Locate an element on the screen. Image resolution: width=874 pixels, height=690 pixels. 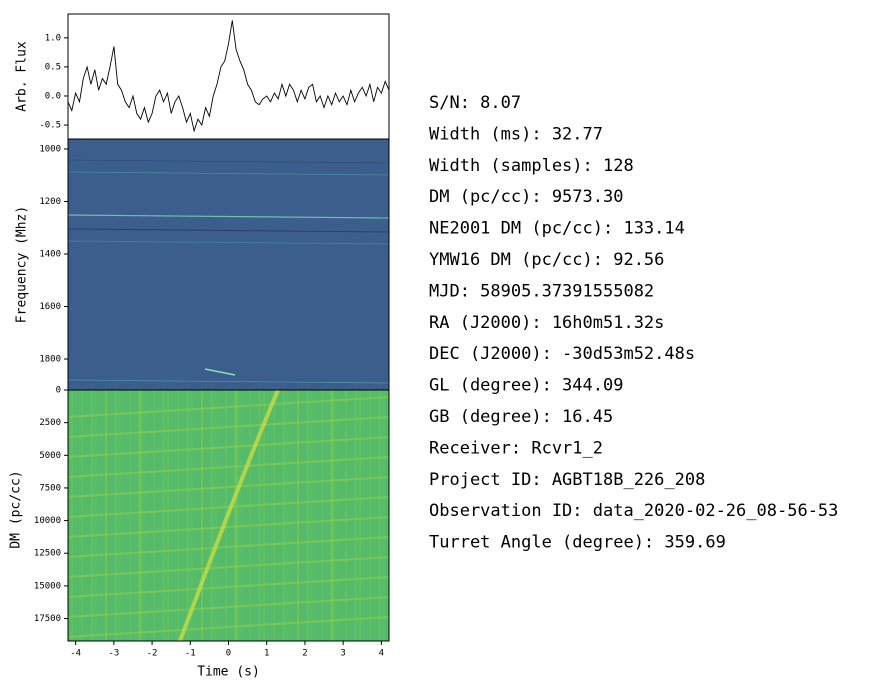
y-tick-label: 17500 is located at coordinates (47, 619).